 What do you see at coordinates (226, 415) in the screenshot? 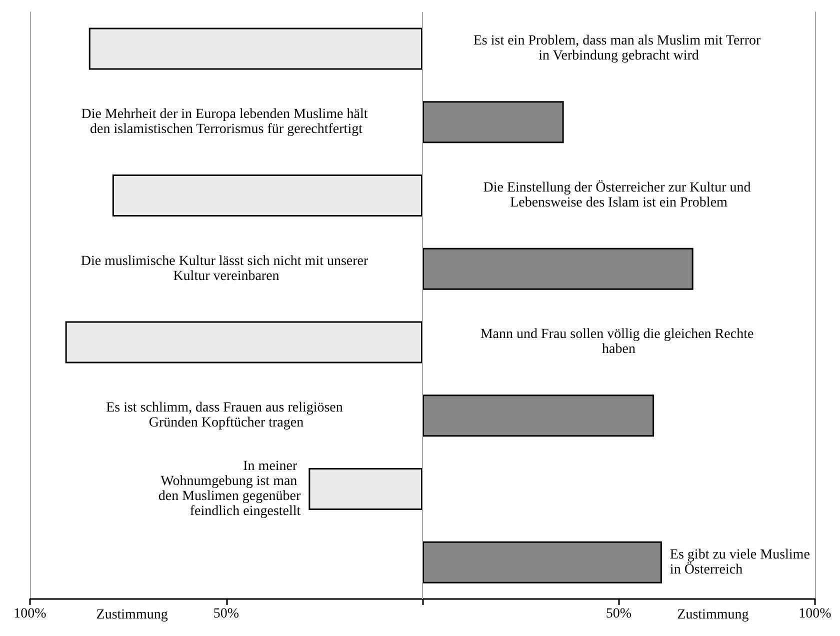
I see `y-tick-label: Es ist schlimm, dass Frauen aus religiösen Gründen Kopftücher tragen` at bounding box center [226, 415].